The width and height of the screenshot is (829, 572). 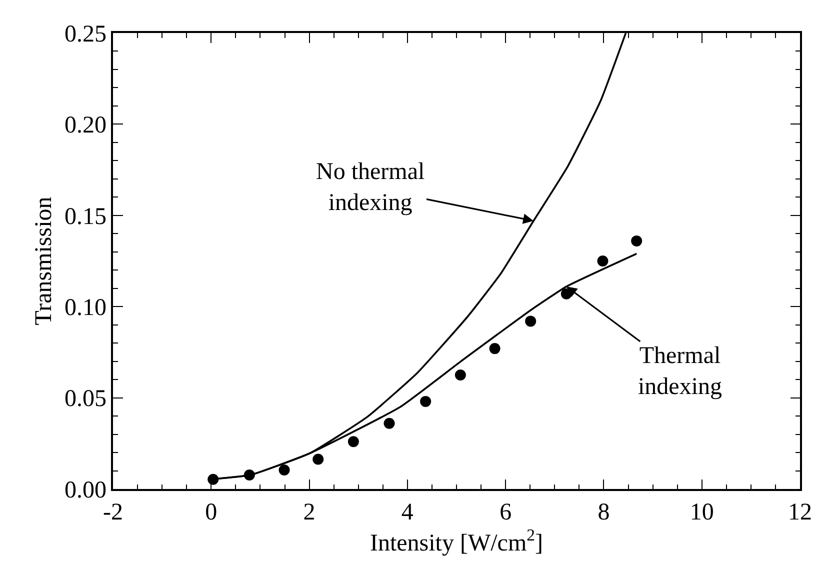 I want to click on y-axis-title: Transmission, so click(x=44, y=261).